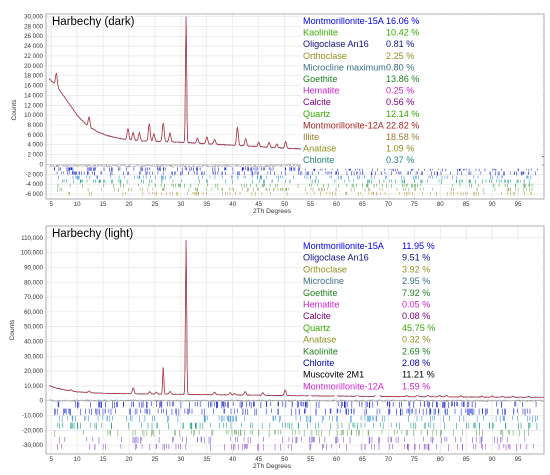  I want to click on difference-curve, so click(297, 400).